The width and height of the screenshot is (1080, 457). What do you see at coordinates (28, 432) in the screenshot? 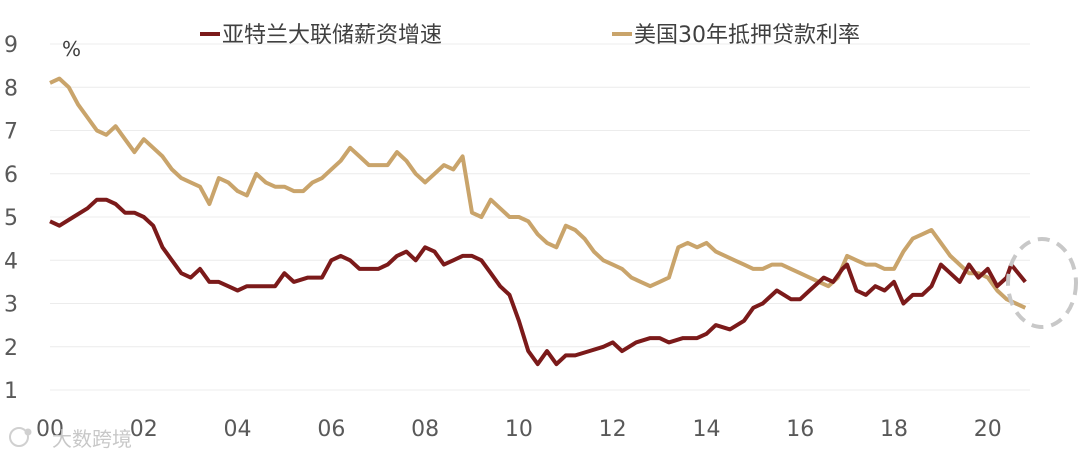
I see `watermark-logo-dot` at bounding box center [28, 432].